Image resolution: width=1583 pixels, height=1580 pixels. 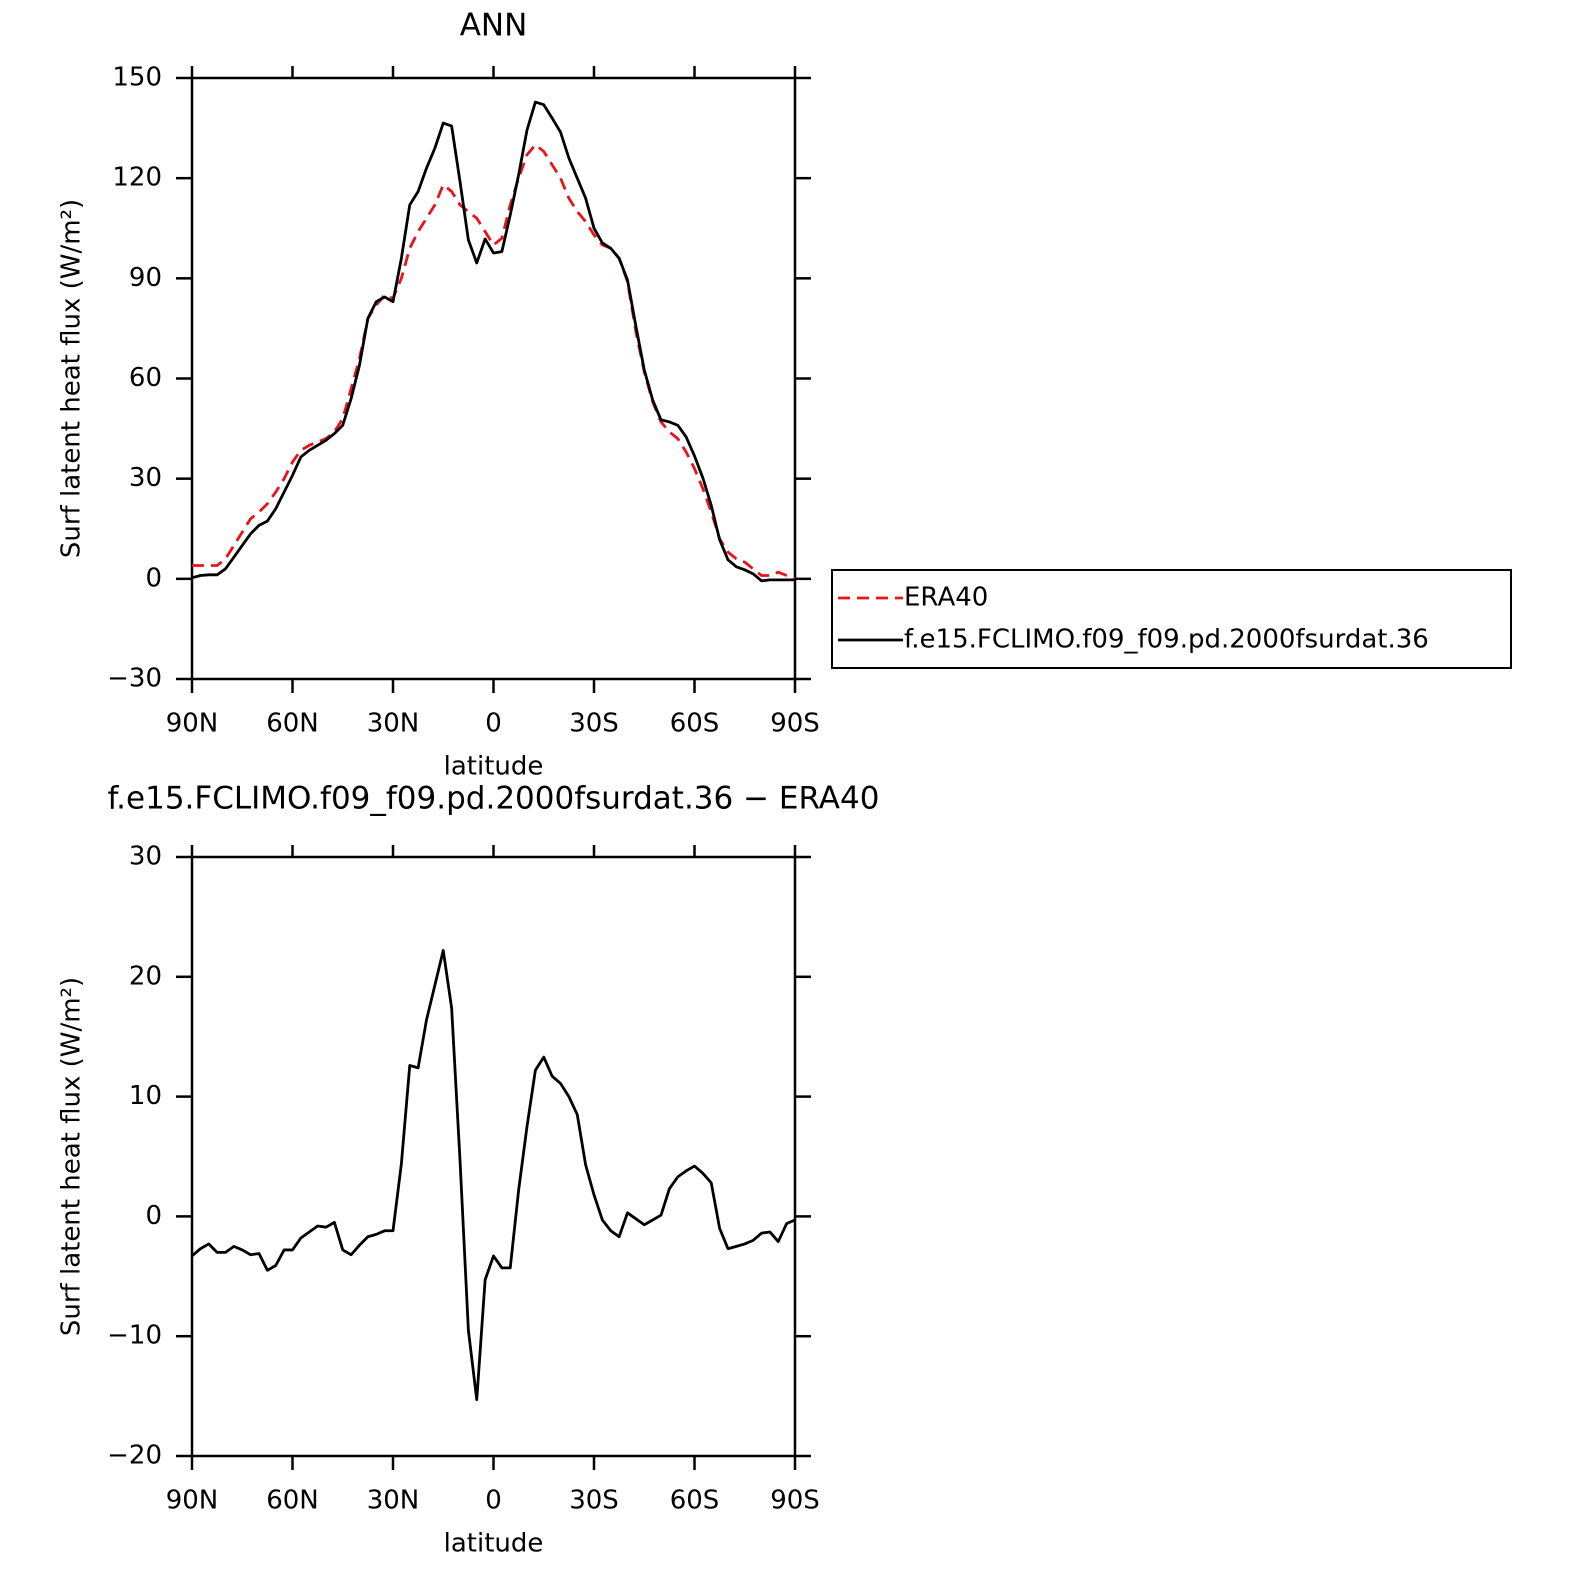 I want to click on y-tick-label: 10, so click(x=145, y=1096).